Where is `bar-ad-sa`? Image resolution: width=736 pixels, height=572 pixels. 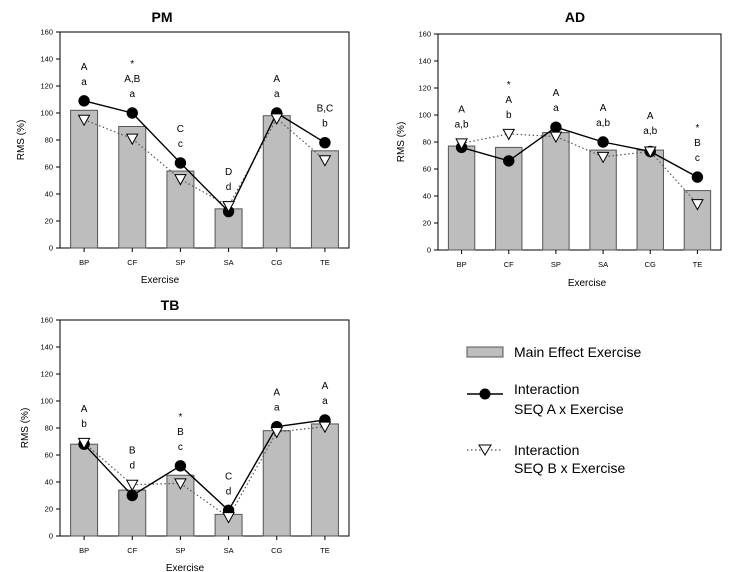 bar-ad-sa is located at coordinates (603, 200).